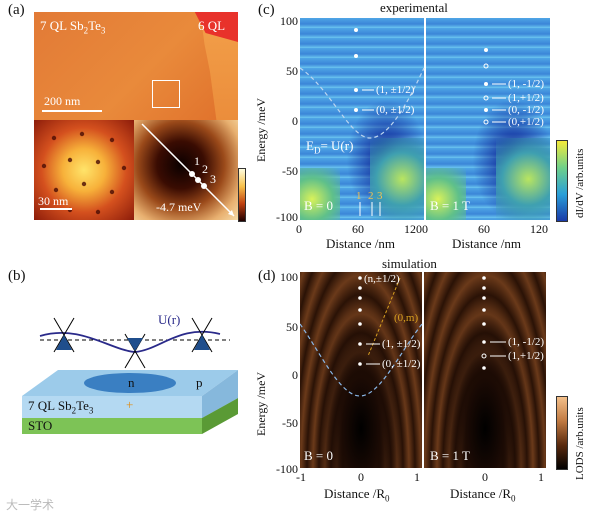  Describe the element at coordinates (539, 229) in the screenshot. I see `xtick-c-r2: 120` at that location.